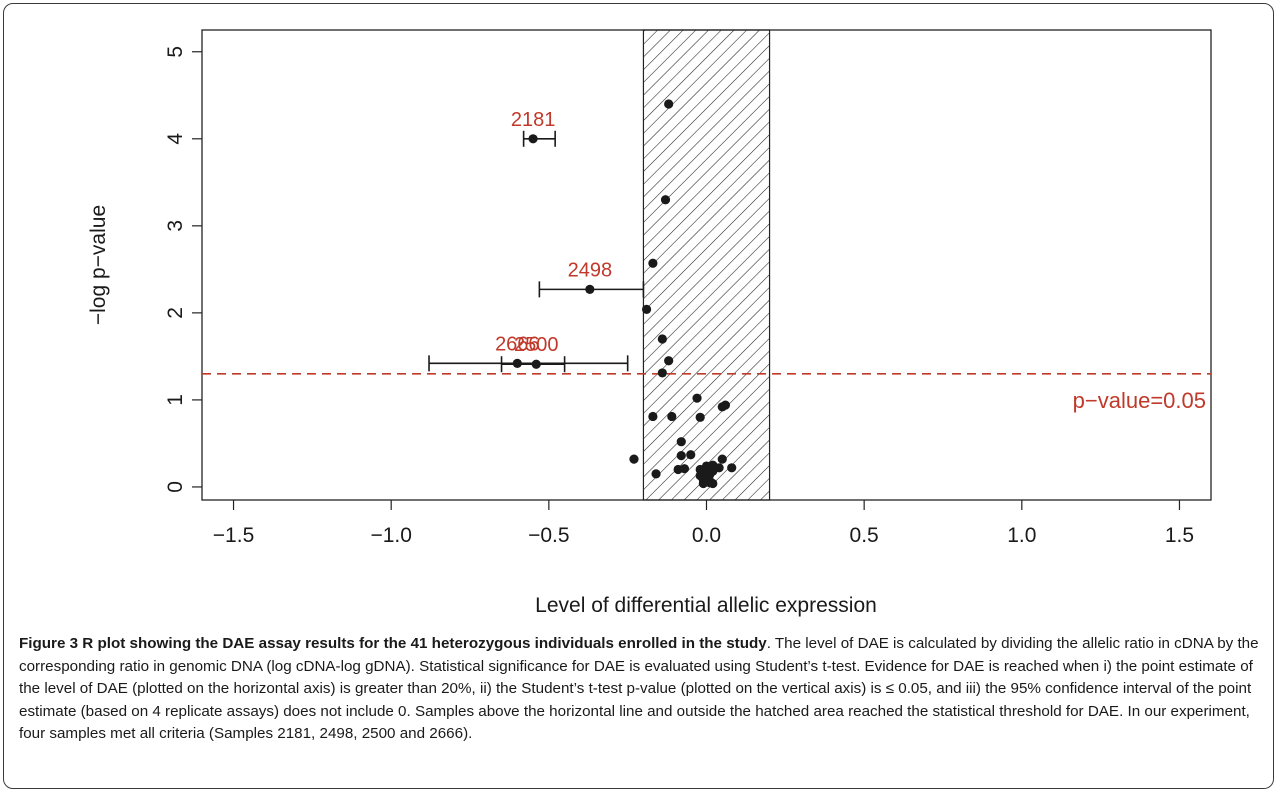  Describe the element at coordinates (175, 226) in the screenshot. I see `y-tick-label: 3` at that location.